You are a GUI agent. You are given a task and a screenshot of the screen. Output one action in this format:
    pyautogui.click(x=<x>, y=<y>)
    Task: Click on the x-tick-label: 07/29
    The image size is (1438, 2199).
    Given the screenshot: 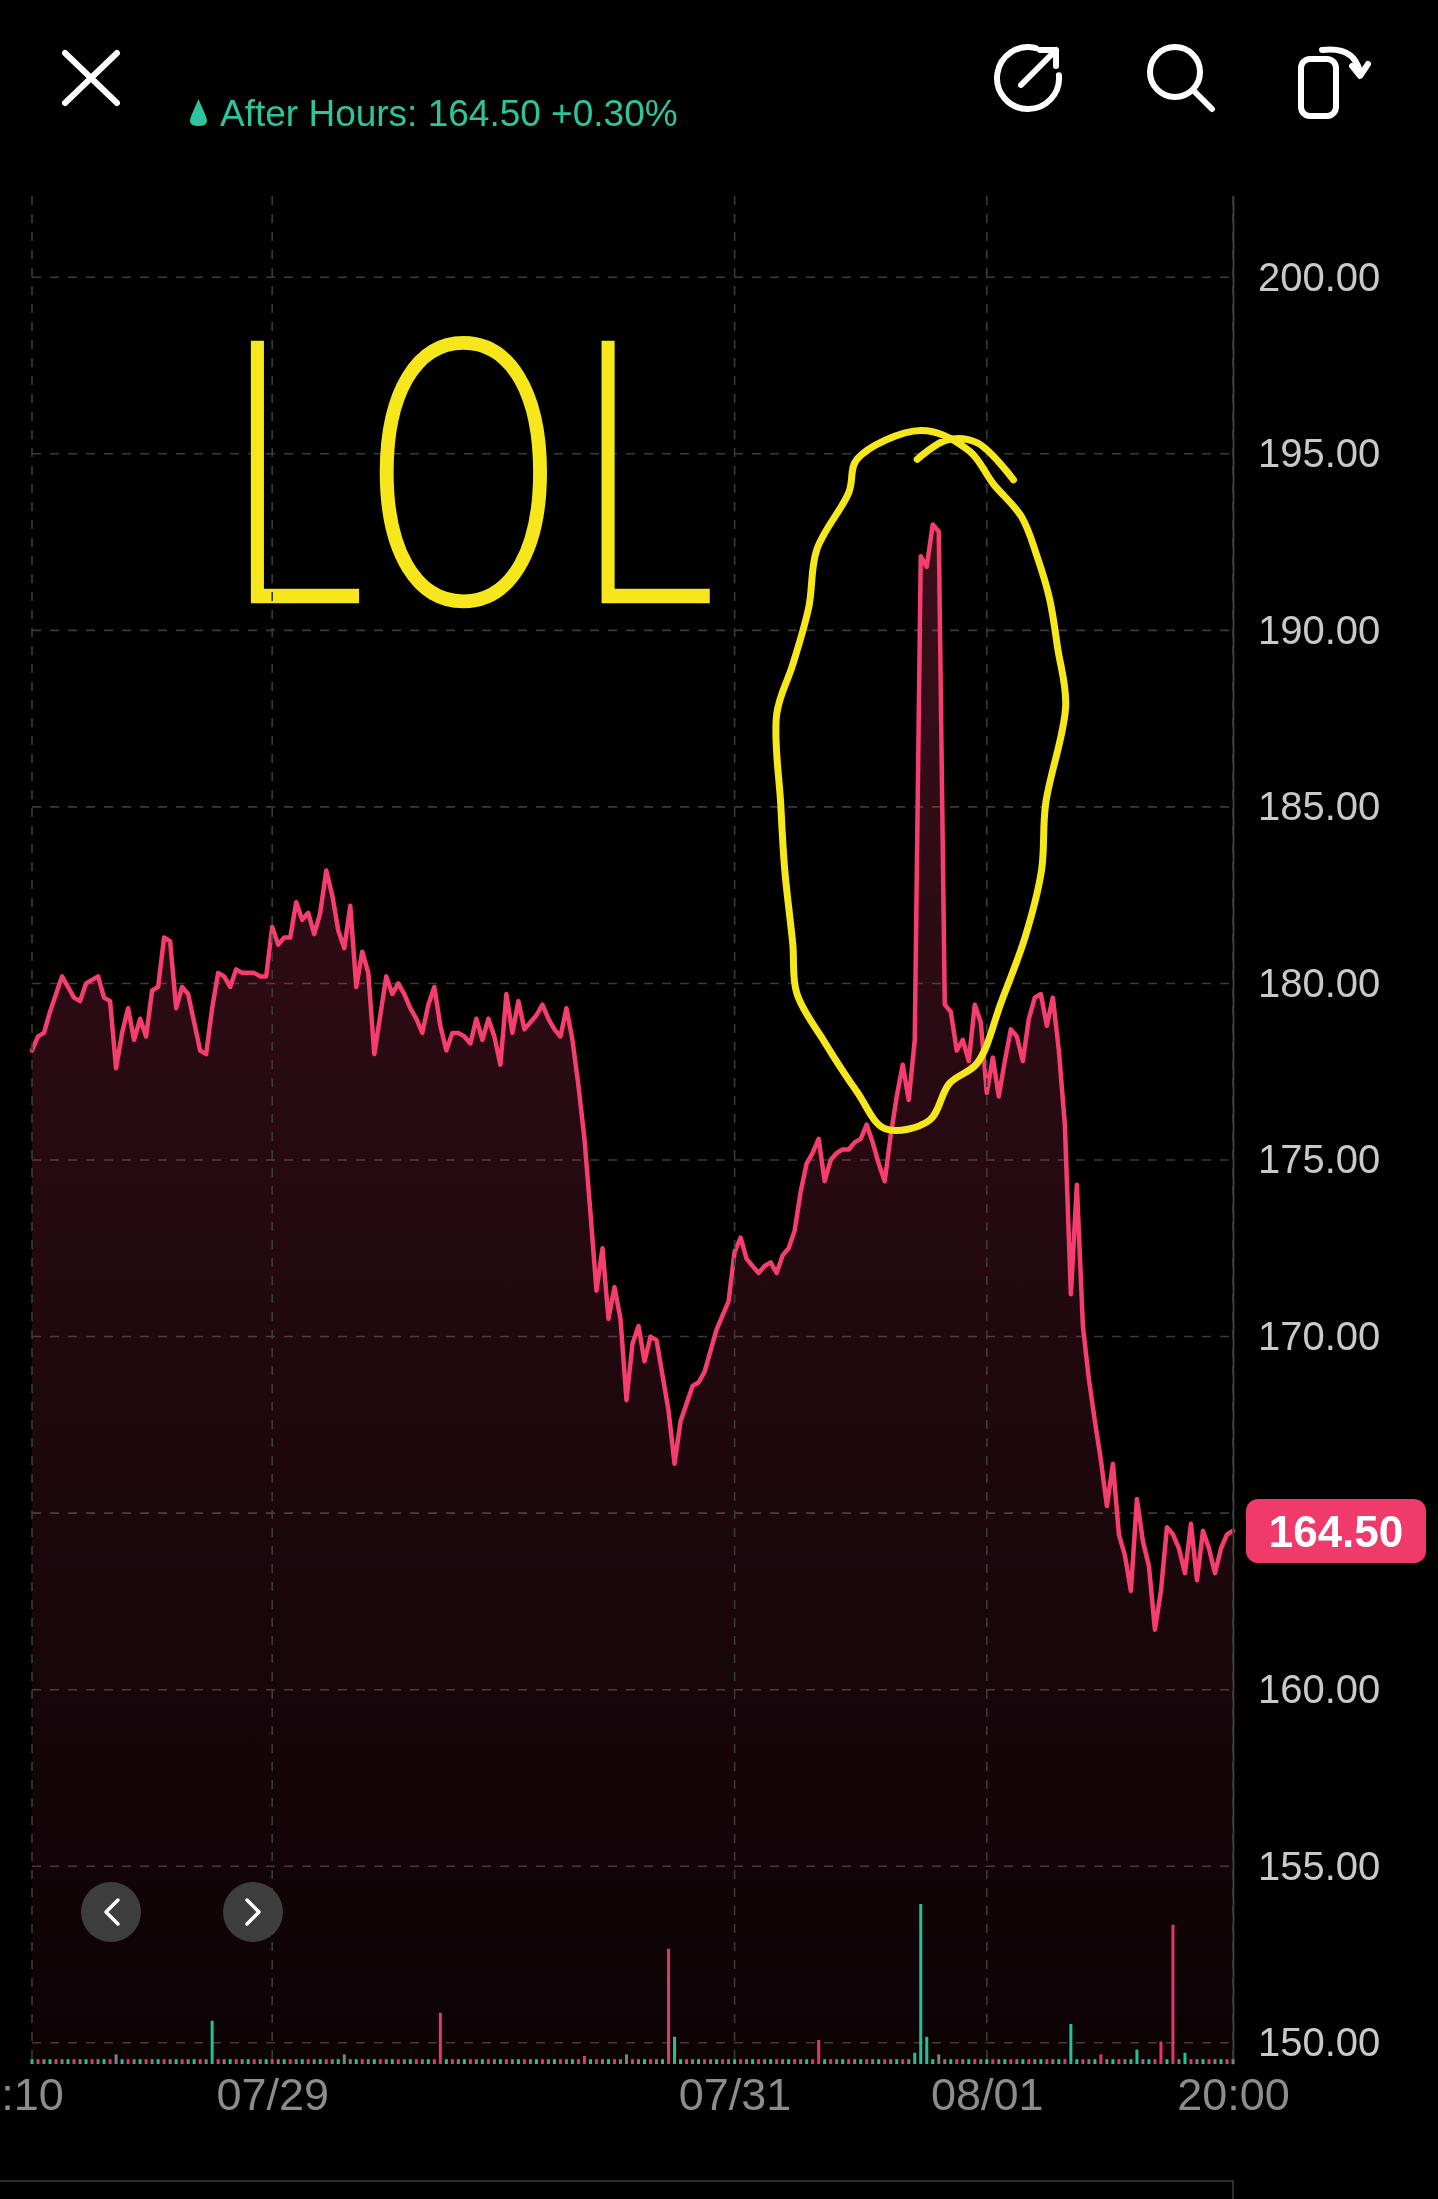 What is the action you would take?
    pyautogui.click(x=273, y=2094)
    